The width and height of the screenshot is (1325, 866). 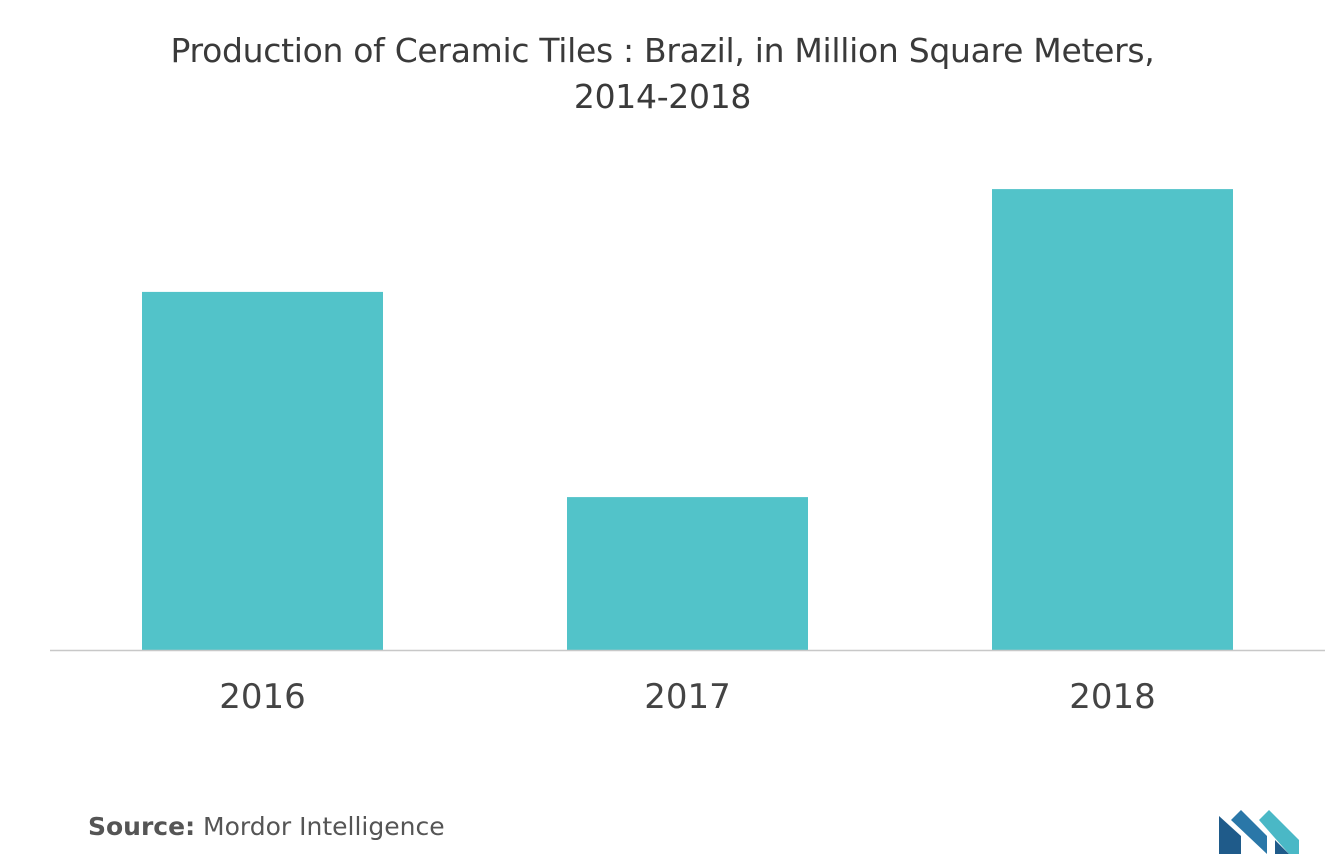 I want to click on x-tick-label-2017: 2017, so click(x=687, y=697).